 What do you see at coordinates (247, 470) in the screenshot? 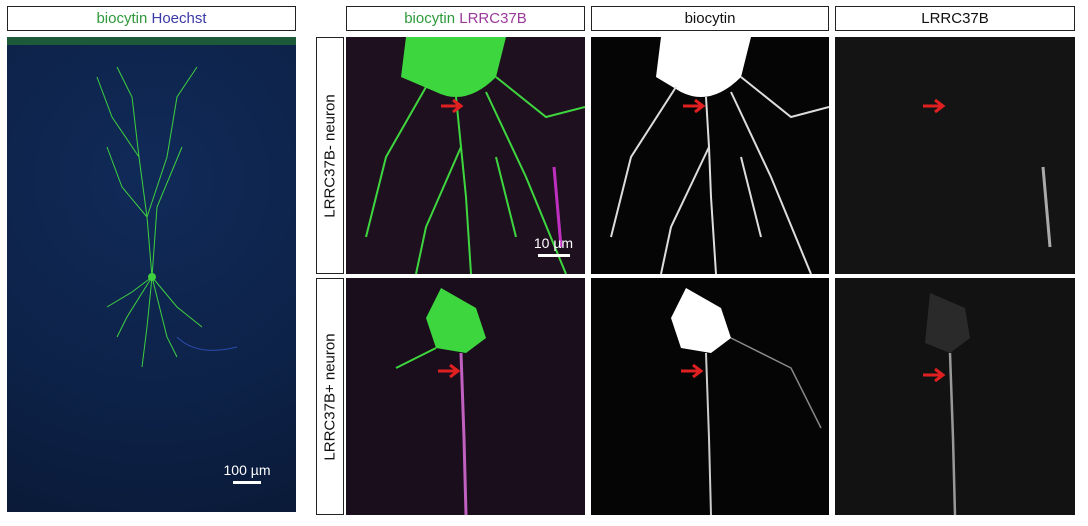
I see `scale-bar-label: 100 µm` at bounding box center [247, 470].